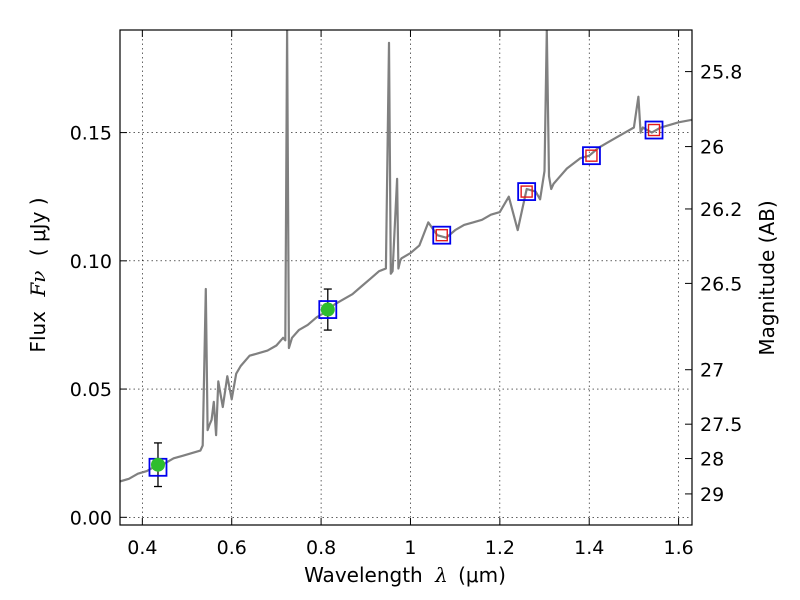  I want to click on mag-tick-label: 28, so click(712, 460).